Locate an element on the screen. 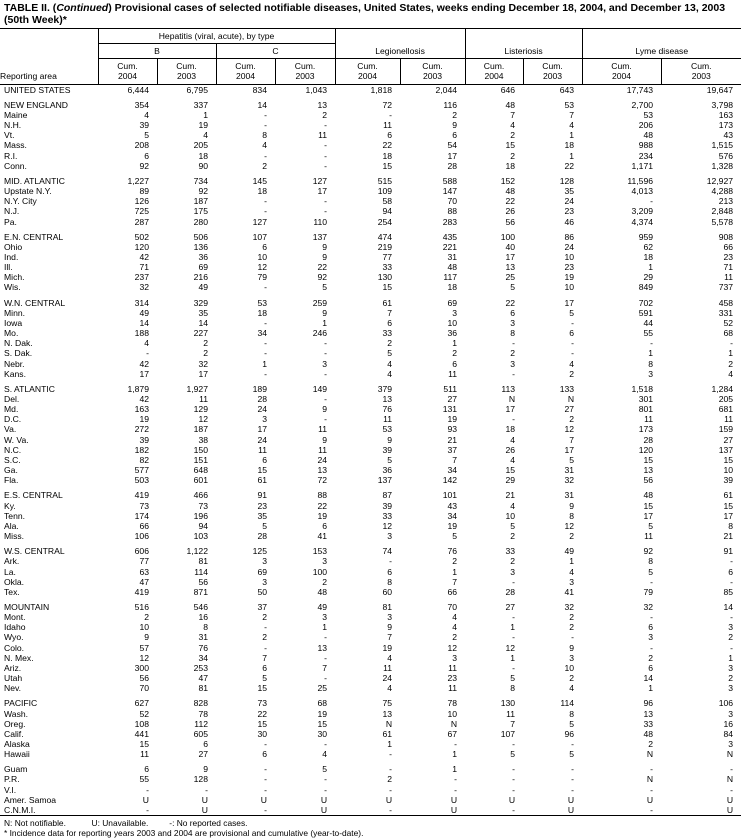 The image size is (741, 840). cell-value: 1,818 is located at coordinates (381, 89).